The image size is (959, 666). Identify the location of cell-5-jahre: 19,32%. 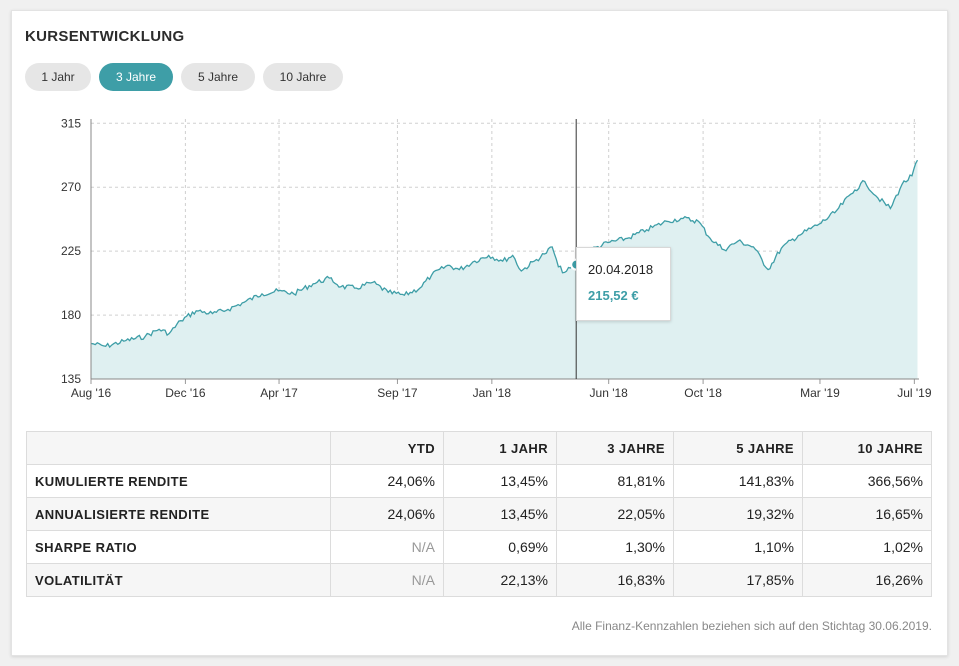
(738, 514).